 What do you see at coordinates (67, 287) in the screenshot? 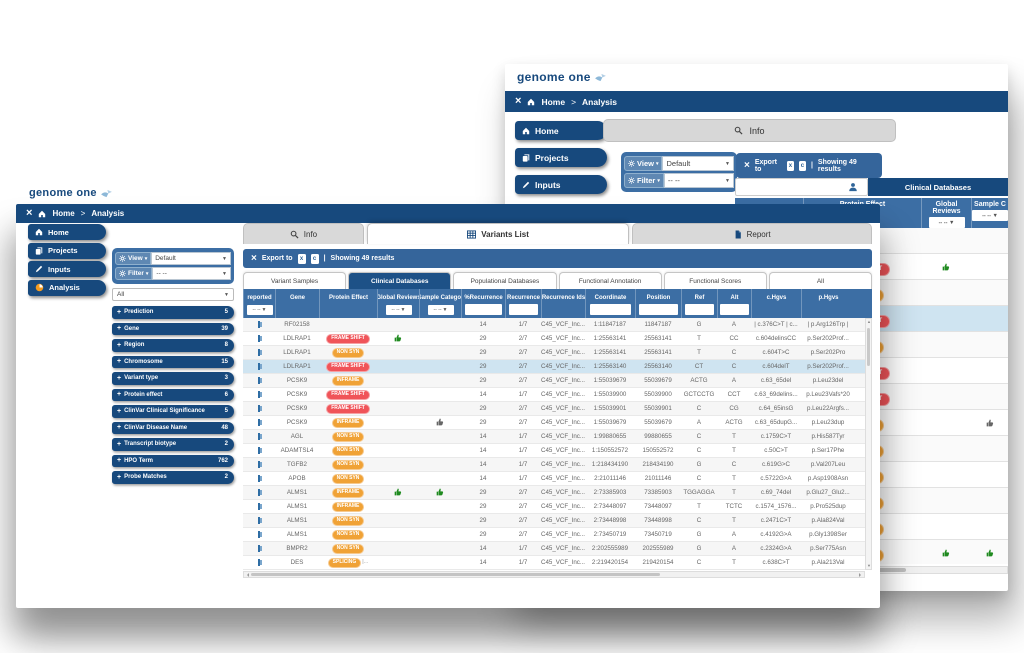
I see `sidebar-item-analysis: Analysis` at bounding box center [67, 287].